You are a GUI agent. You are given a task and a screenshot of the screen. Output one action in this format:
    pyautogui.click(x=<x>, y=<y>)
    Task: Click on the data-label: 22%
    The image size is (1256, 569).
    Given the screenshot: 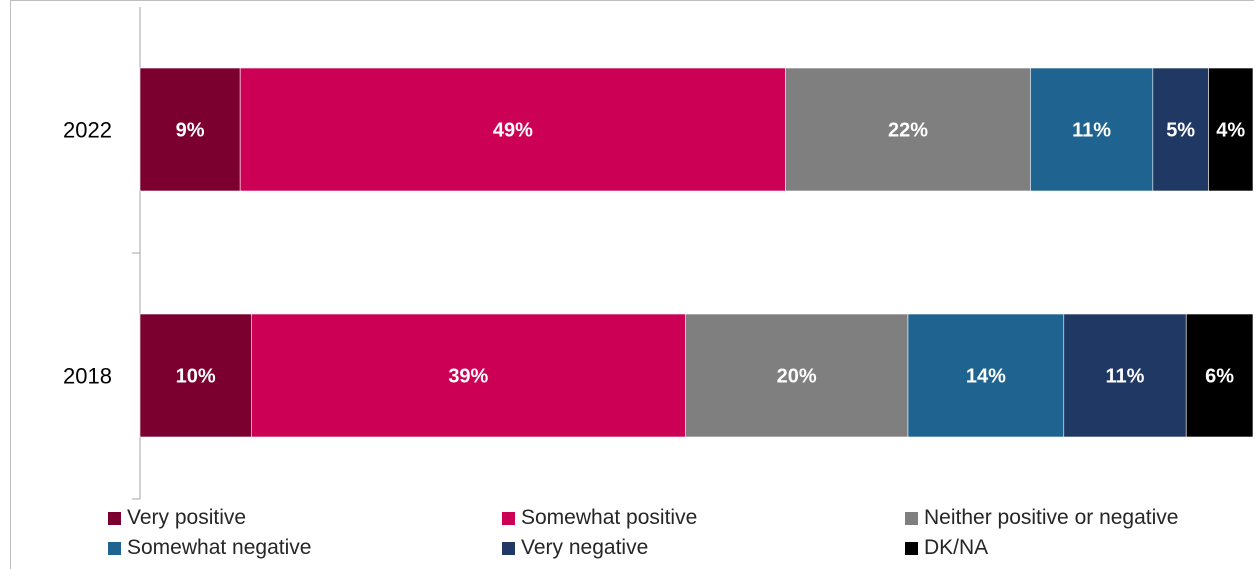 What is the action you would take?
    pyautogui.click(x=908, y=131)
    